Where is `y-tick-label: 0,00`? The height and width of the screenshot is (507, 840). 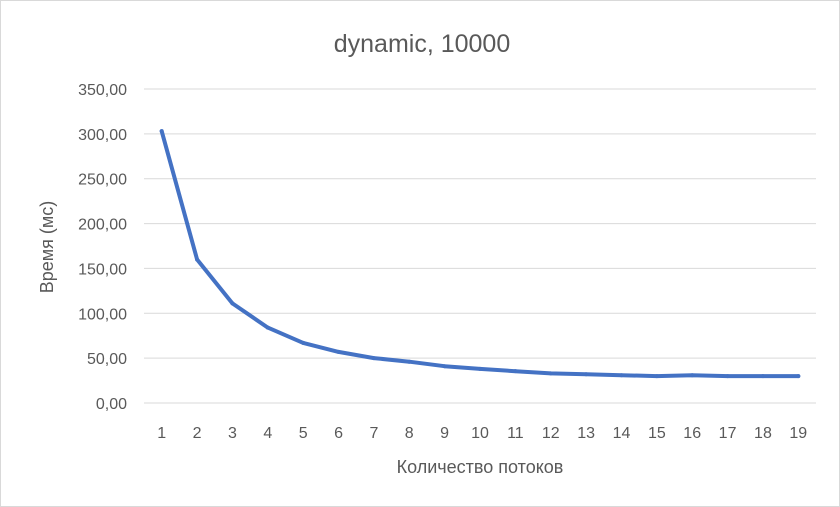
y-tick-label: 0,00 is located at coordinates (111, 404).